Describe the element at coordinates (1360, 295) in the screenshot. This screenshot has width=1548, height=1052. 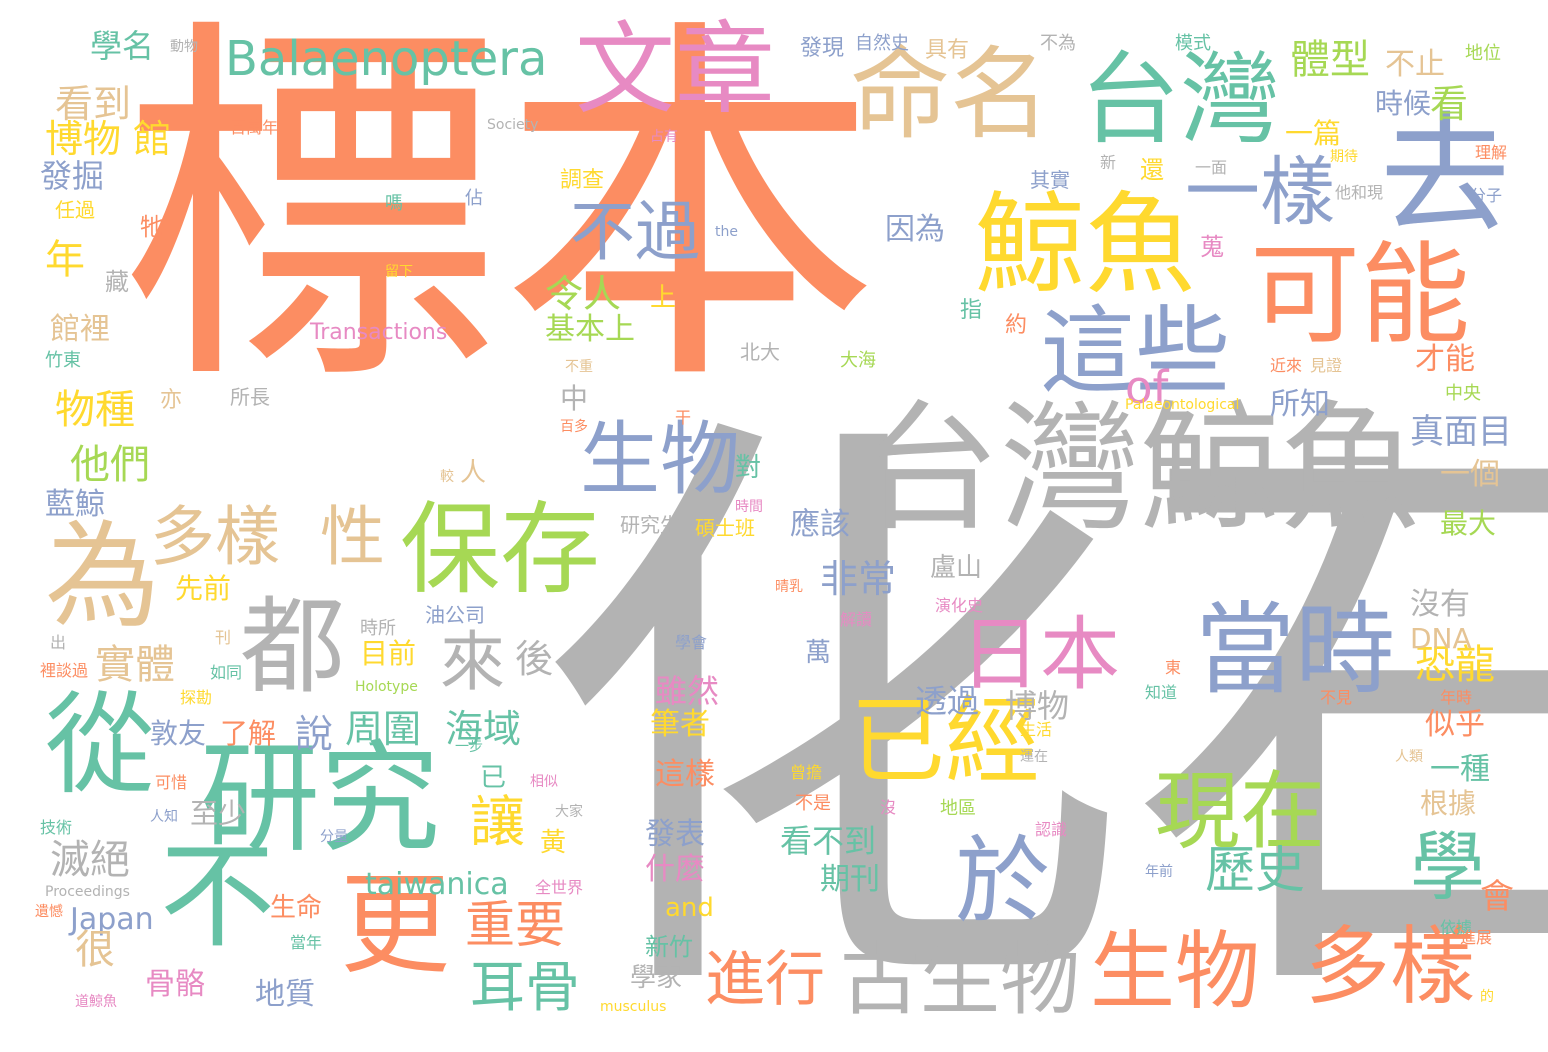
I see `word-6: 可能` at that location.